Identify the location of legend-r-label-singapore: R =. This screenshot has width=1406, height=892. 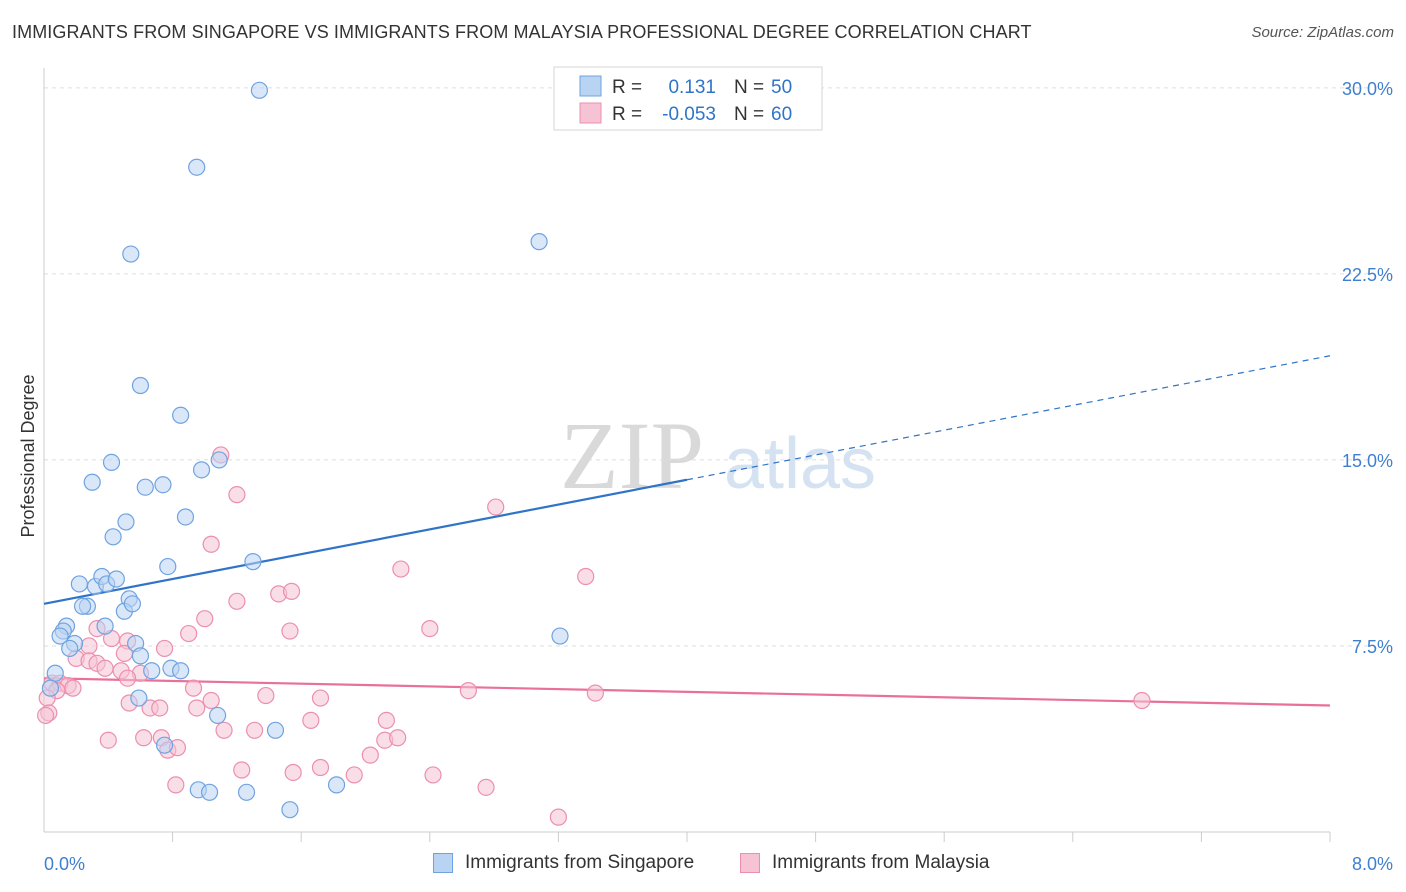
(627, 87).